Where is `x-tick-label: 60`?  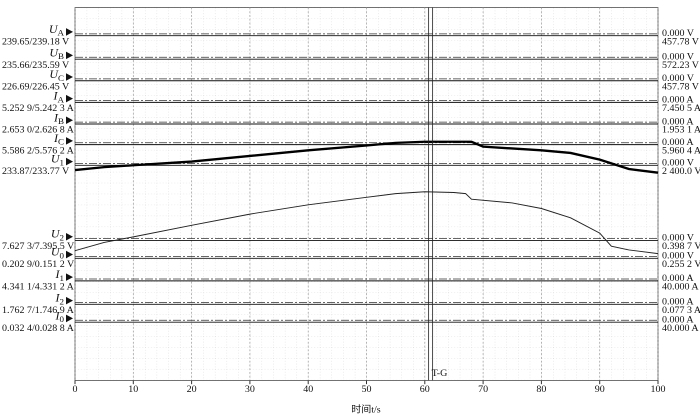 x-tick-label: 60 is located at coordinates (425, 389).